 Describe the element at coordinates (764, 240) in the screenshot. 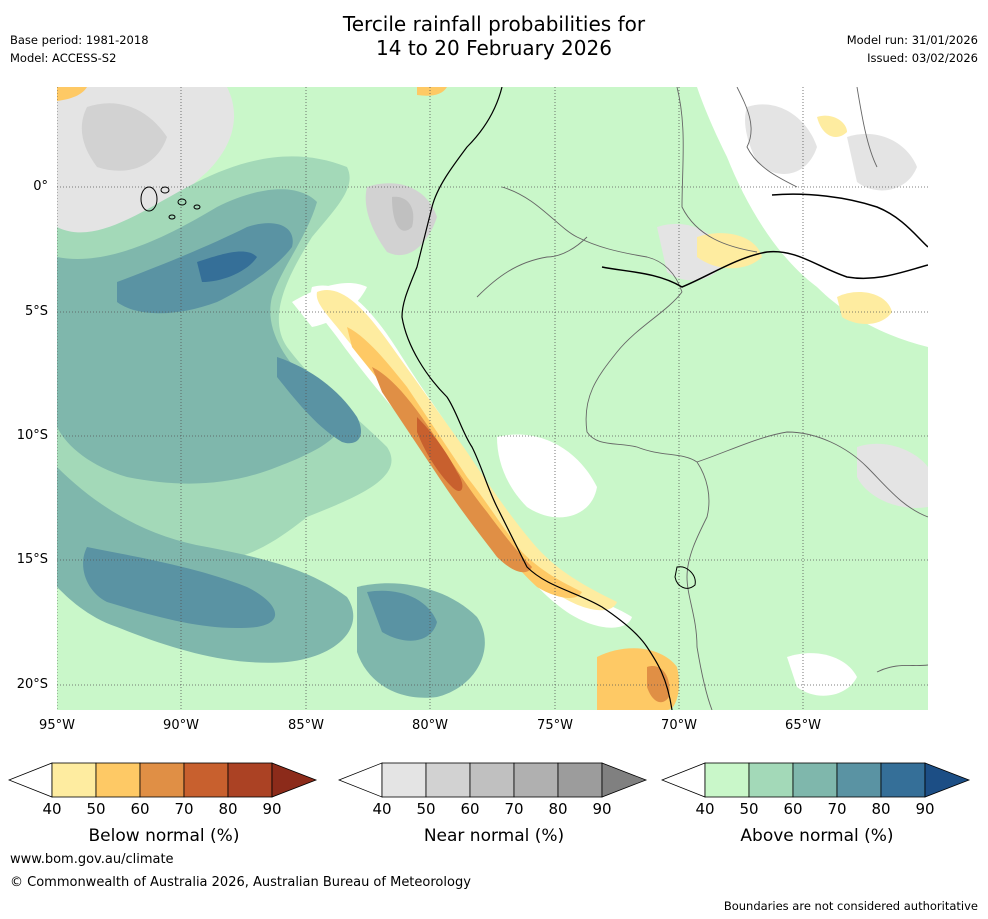

I see `rivers` at that location.